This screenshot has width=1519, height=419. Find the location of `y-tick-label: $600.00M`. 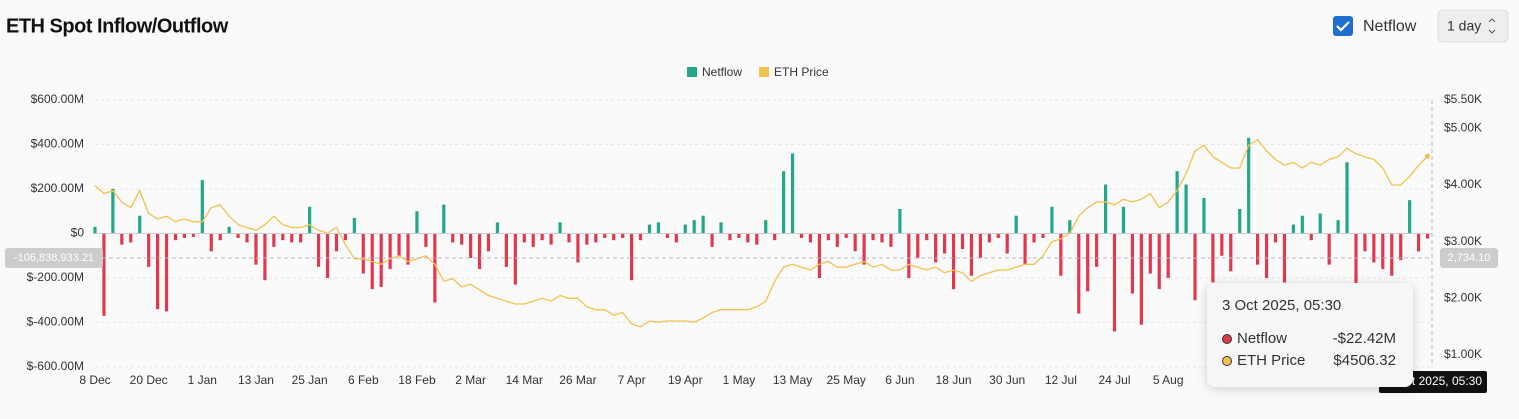

y-tick-label: $600.00M is located at coordinates (57, 99).